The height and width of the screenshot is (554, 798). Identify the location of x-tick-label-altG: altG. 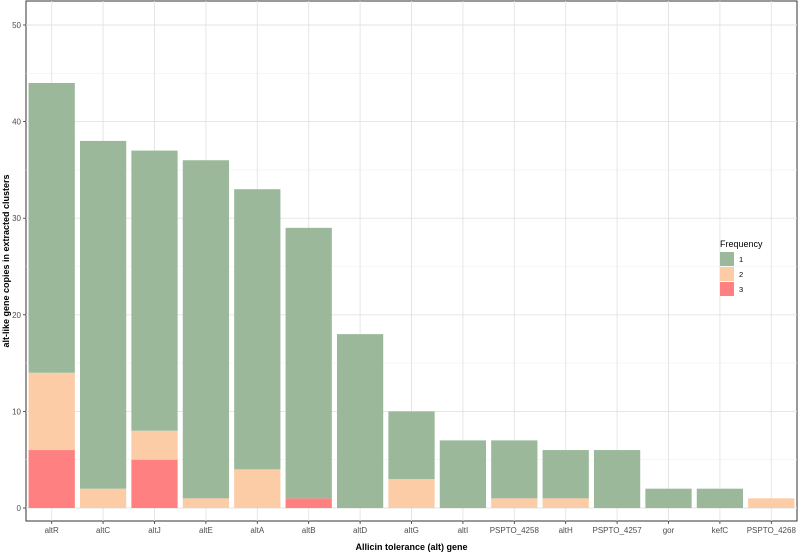
(411, 530).